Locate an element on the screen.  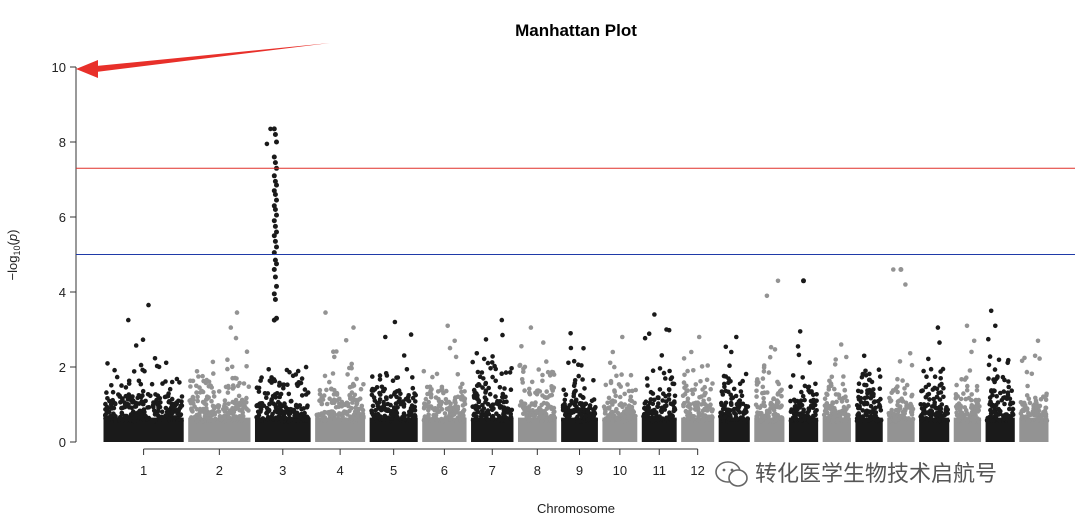
chromosome-12-points is located at coordinates (697, 388).